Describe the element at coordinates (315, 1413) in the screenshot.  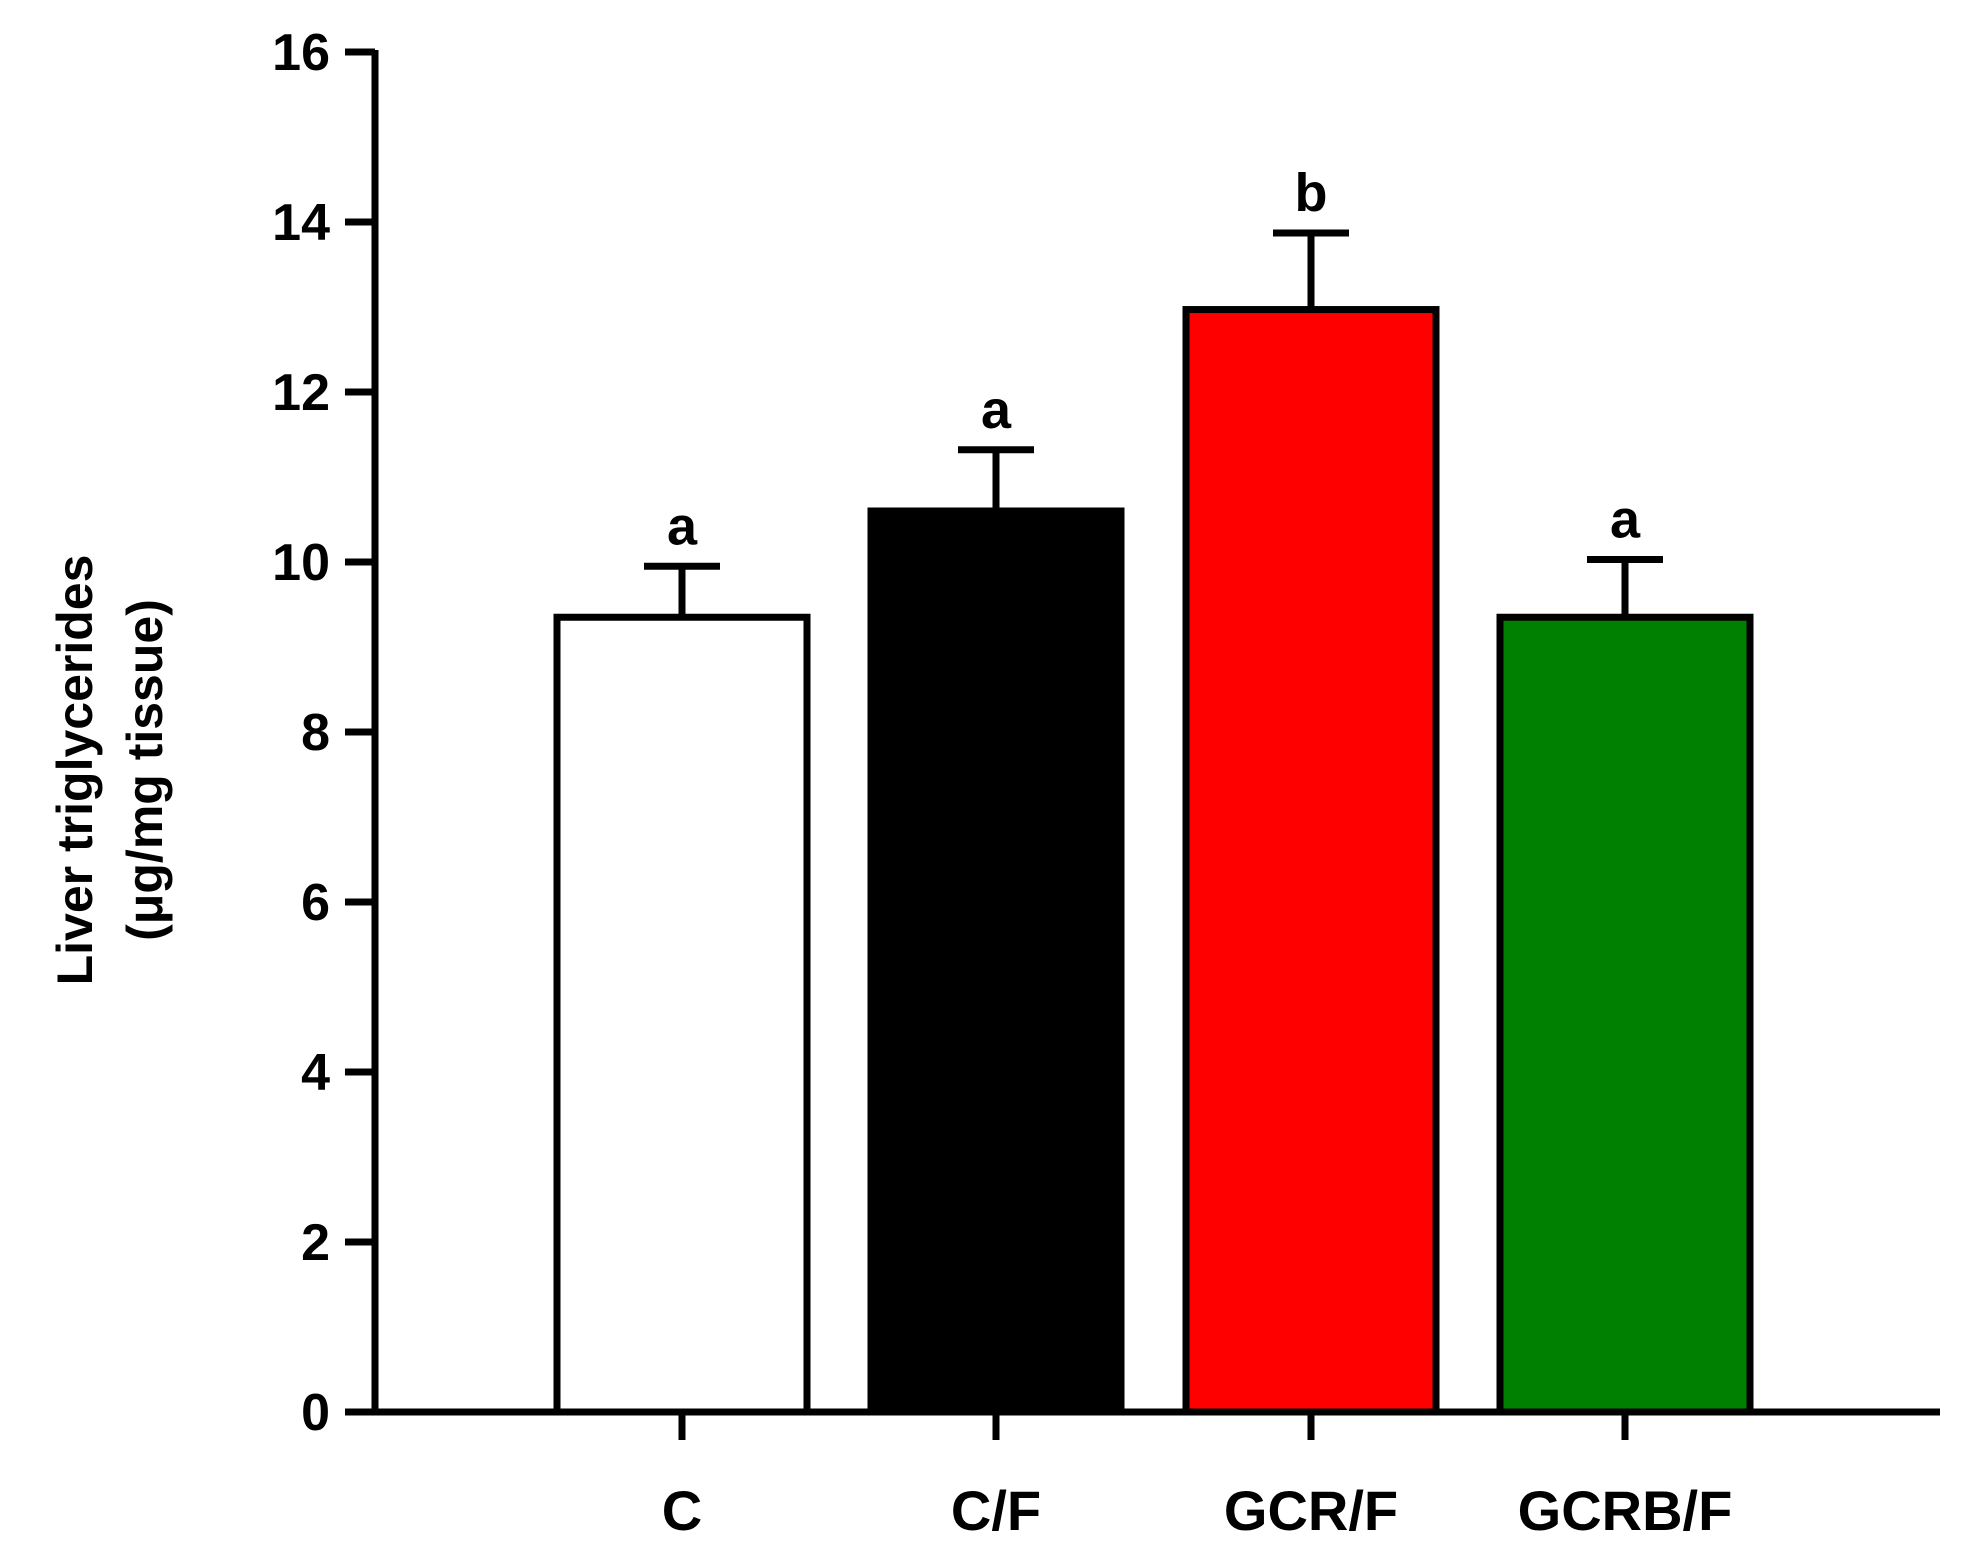
I see `y-tick-label: 0` at that location.